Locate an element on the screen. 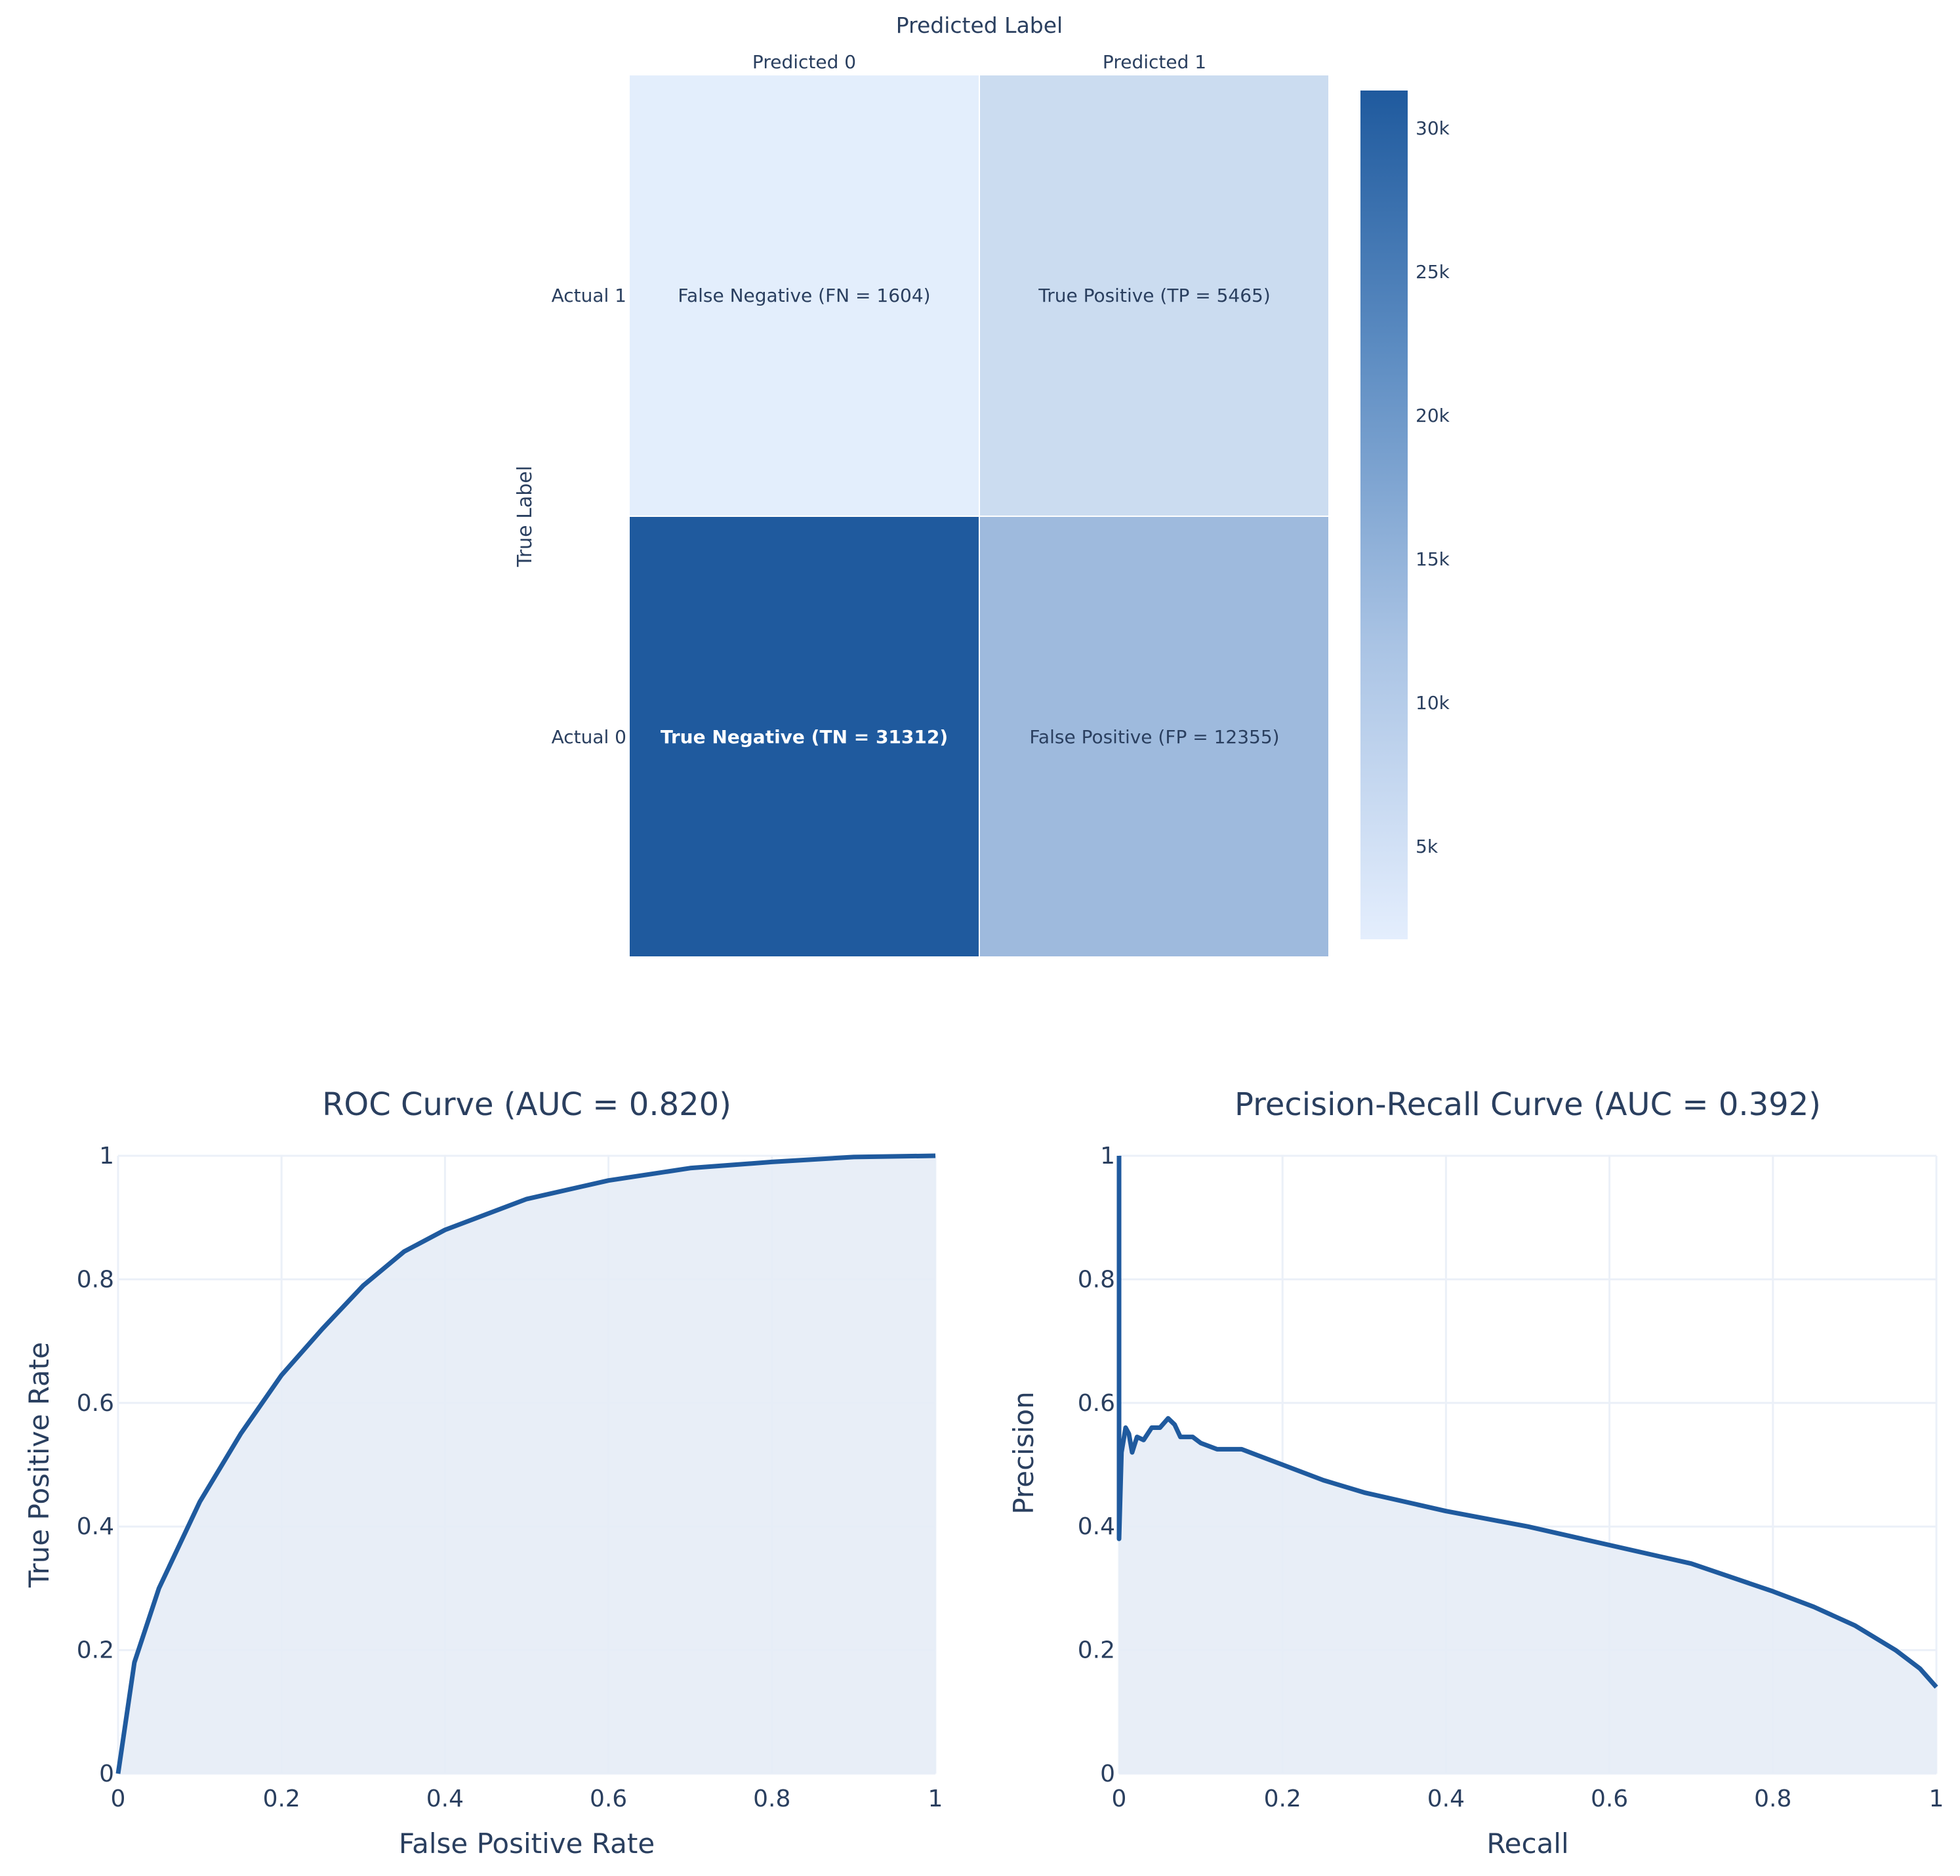  heatmap-yaxis-title: True Label is located at coordinates (525, 516).